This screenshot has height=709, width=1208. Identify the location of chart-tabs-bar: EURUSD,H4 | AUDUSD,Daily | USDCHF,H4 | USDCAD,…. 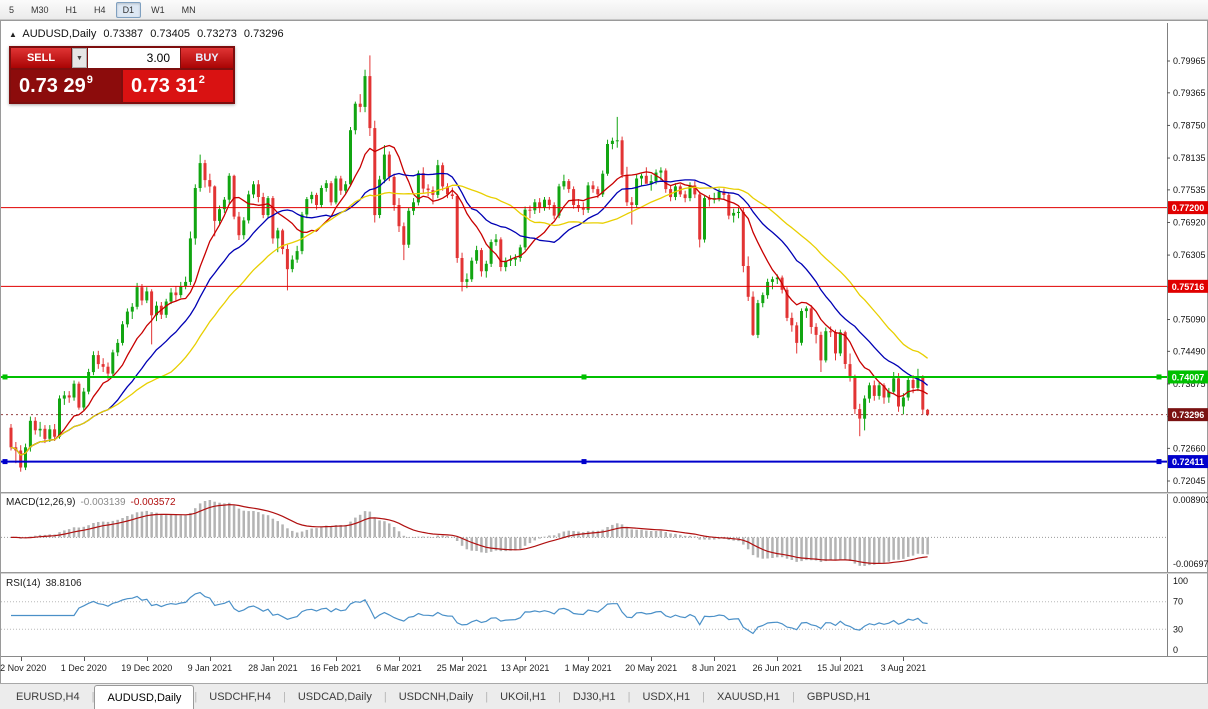
(604, 696).